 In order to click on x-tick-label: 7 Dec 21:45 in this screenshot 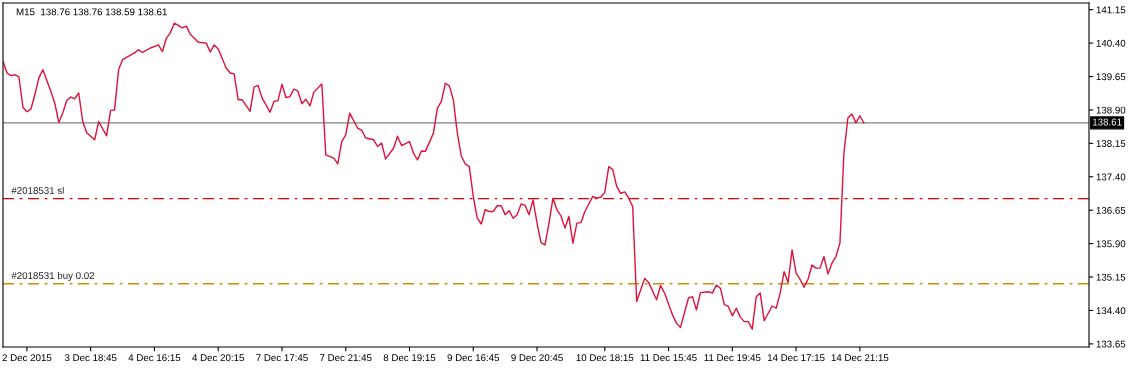, I will do `click(346, 358)`.